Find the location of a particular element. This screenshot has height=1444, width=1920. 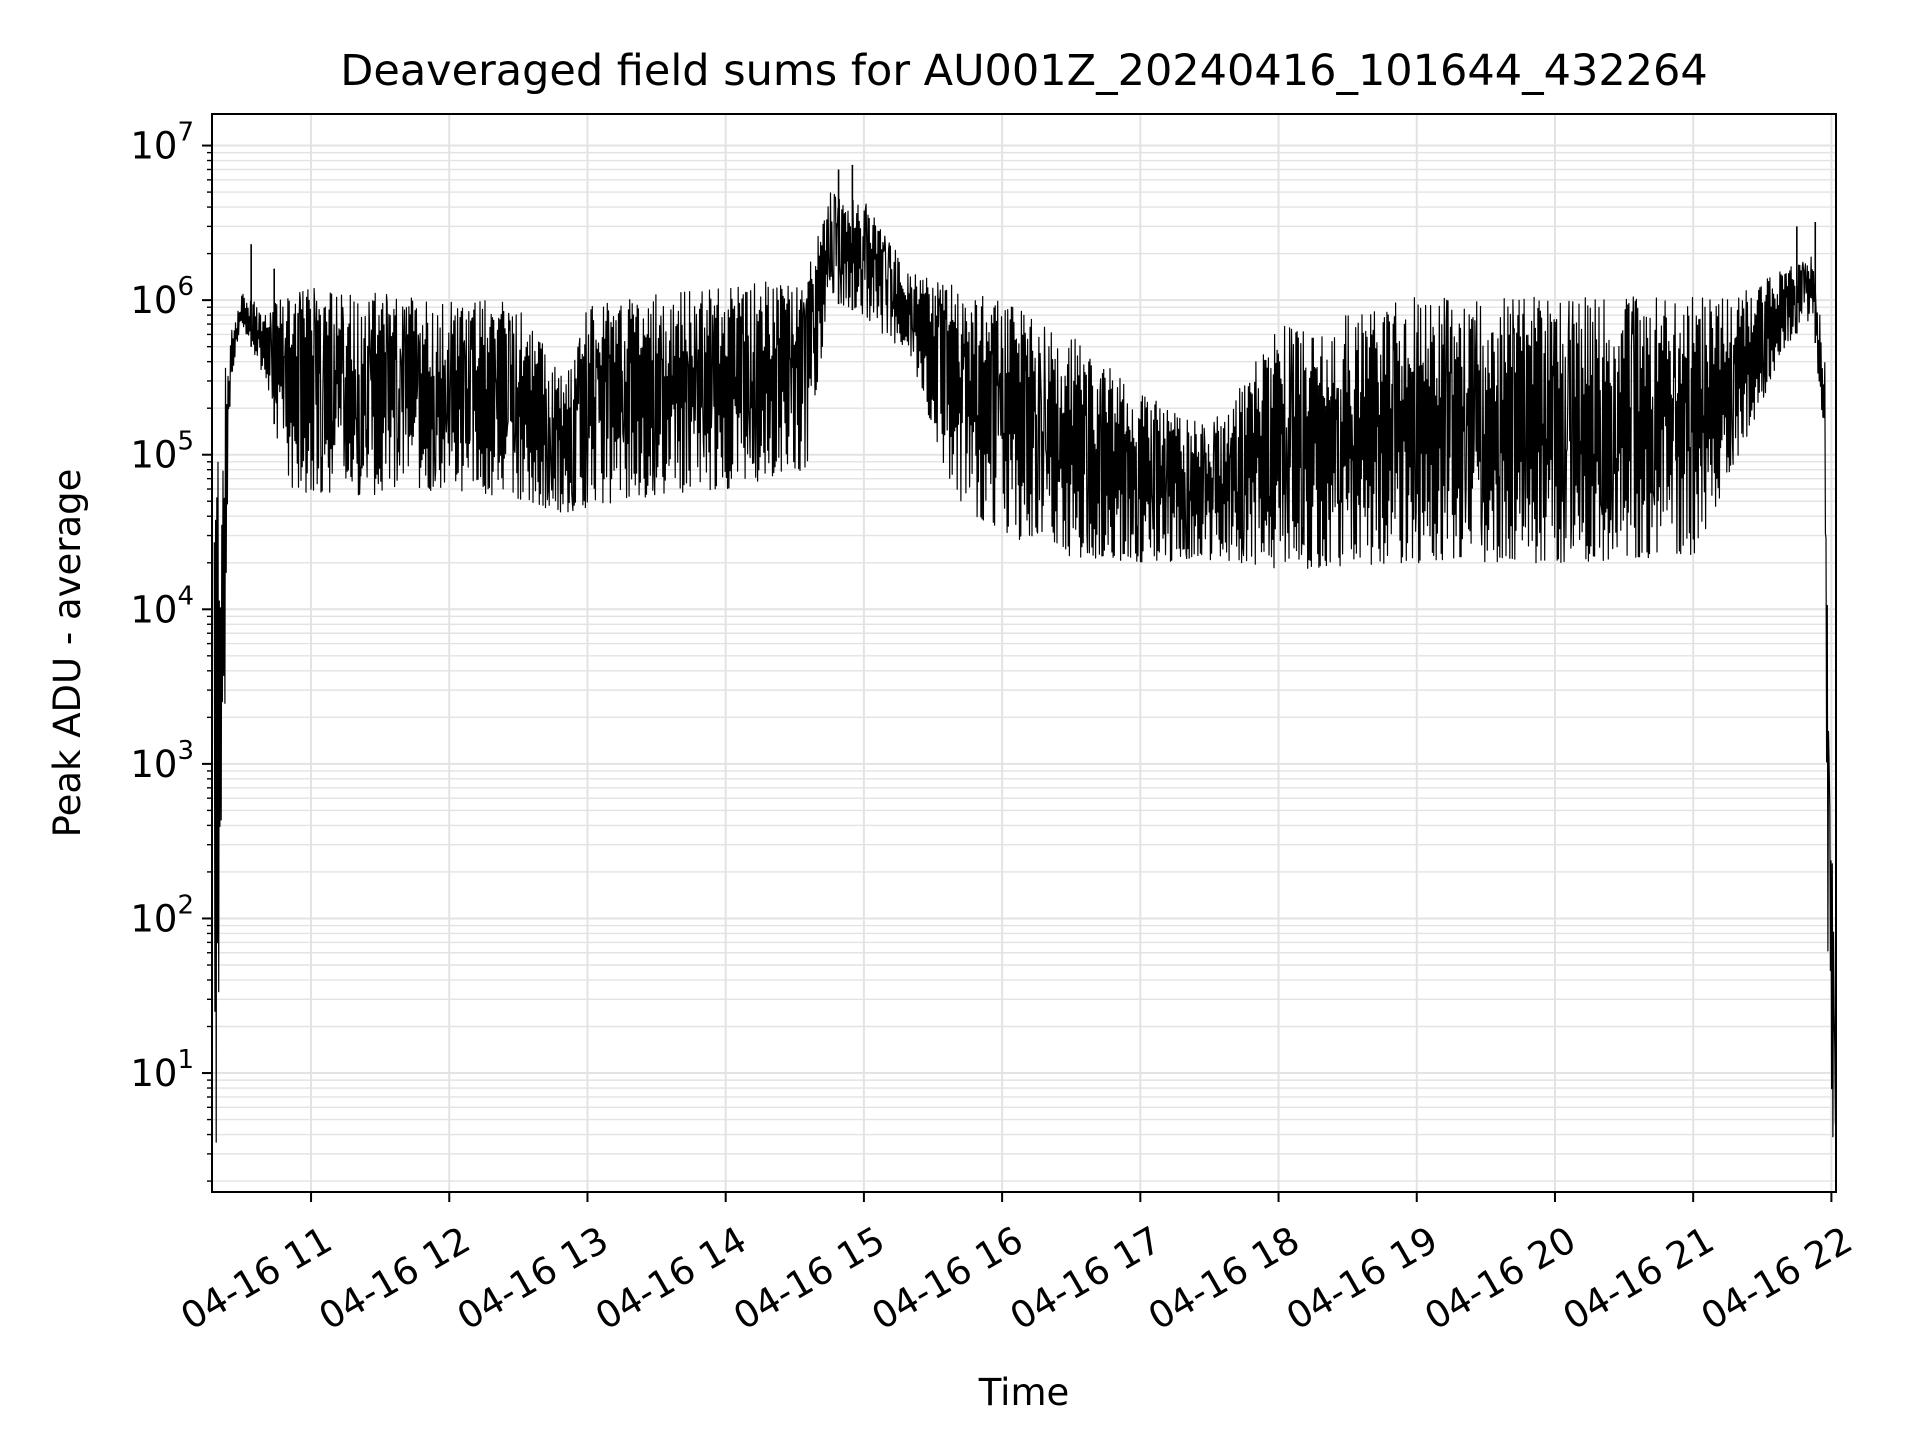

x-axis-label: Time is located at coordinates (1024, 1392).